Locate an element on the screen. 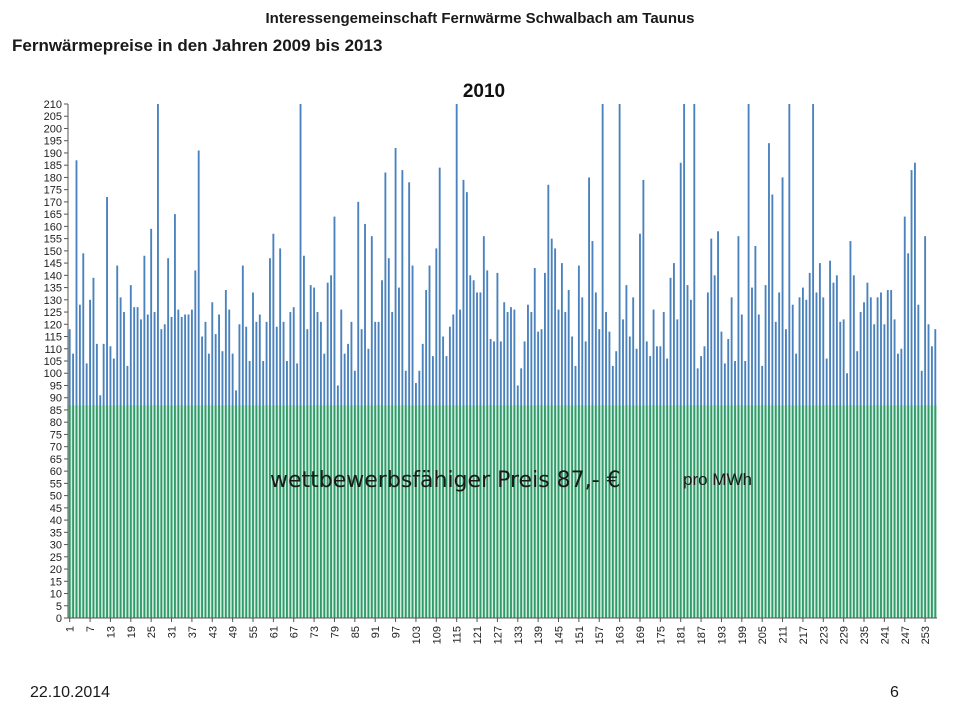  y-tick-label: 205 is located at coordinates (53, 117).